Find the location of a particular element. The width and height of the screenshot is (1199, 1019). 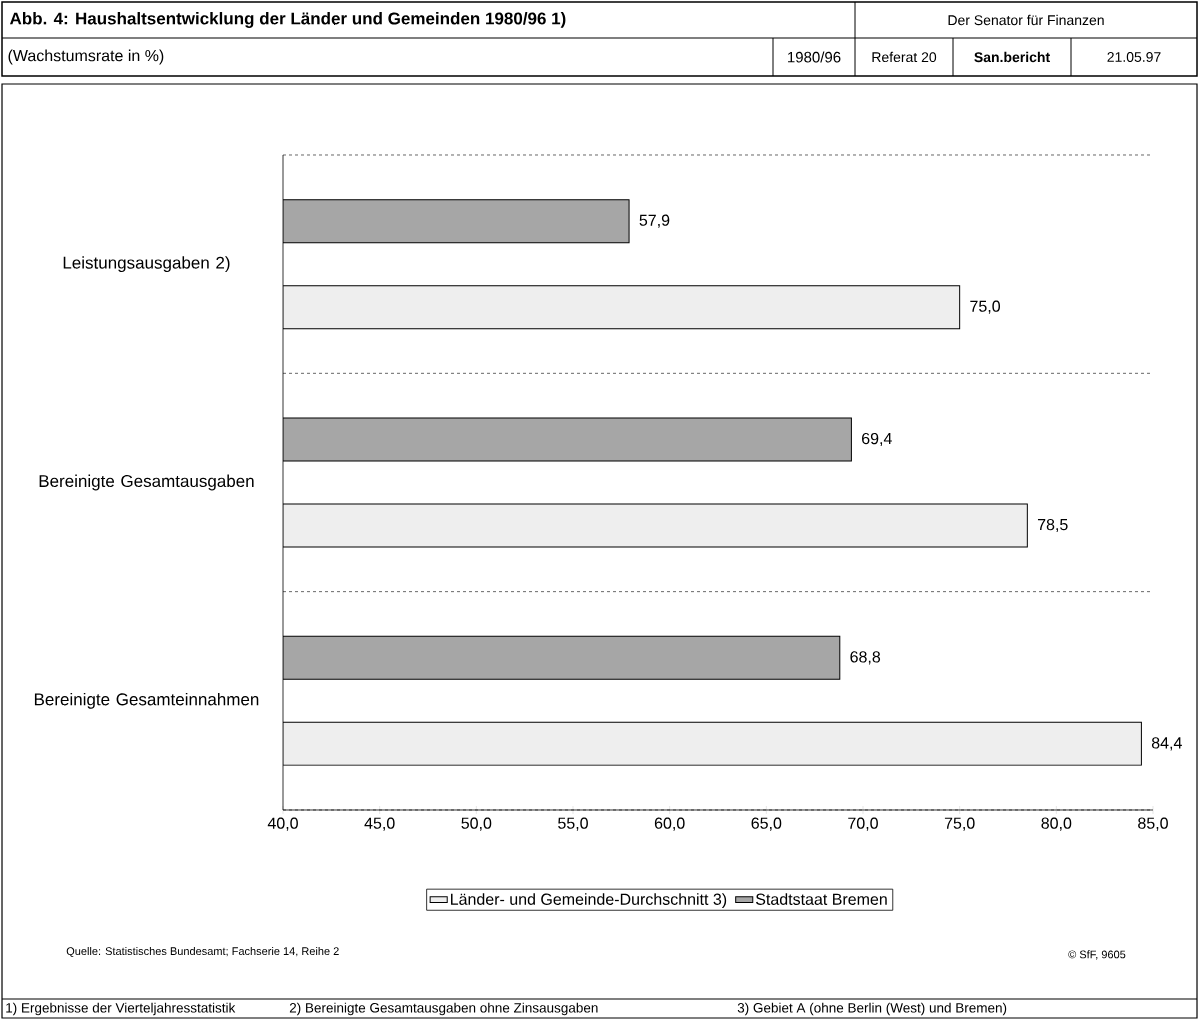

data-label: 68,8 is located at coordinates (865, 658).